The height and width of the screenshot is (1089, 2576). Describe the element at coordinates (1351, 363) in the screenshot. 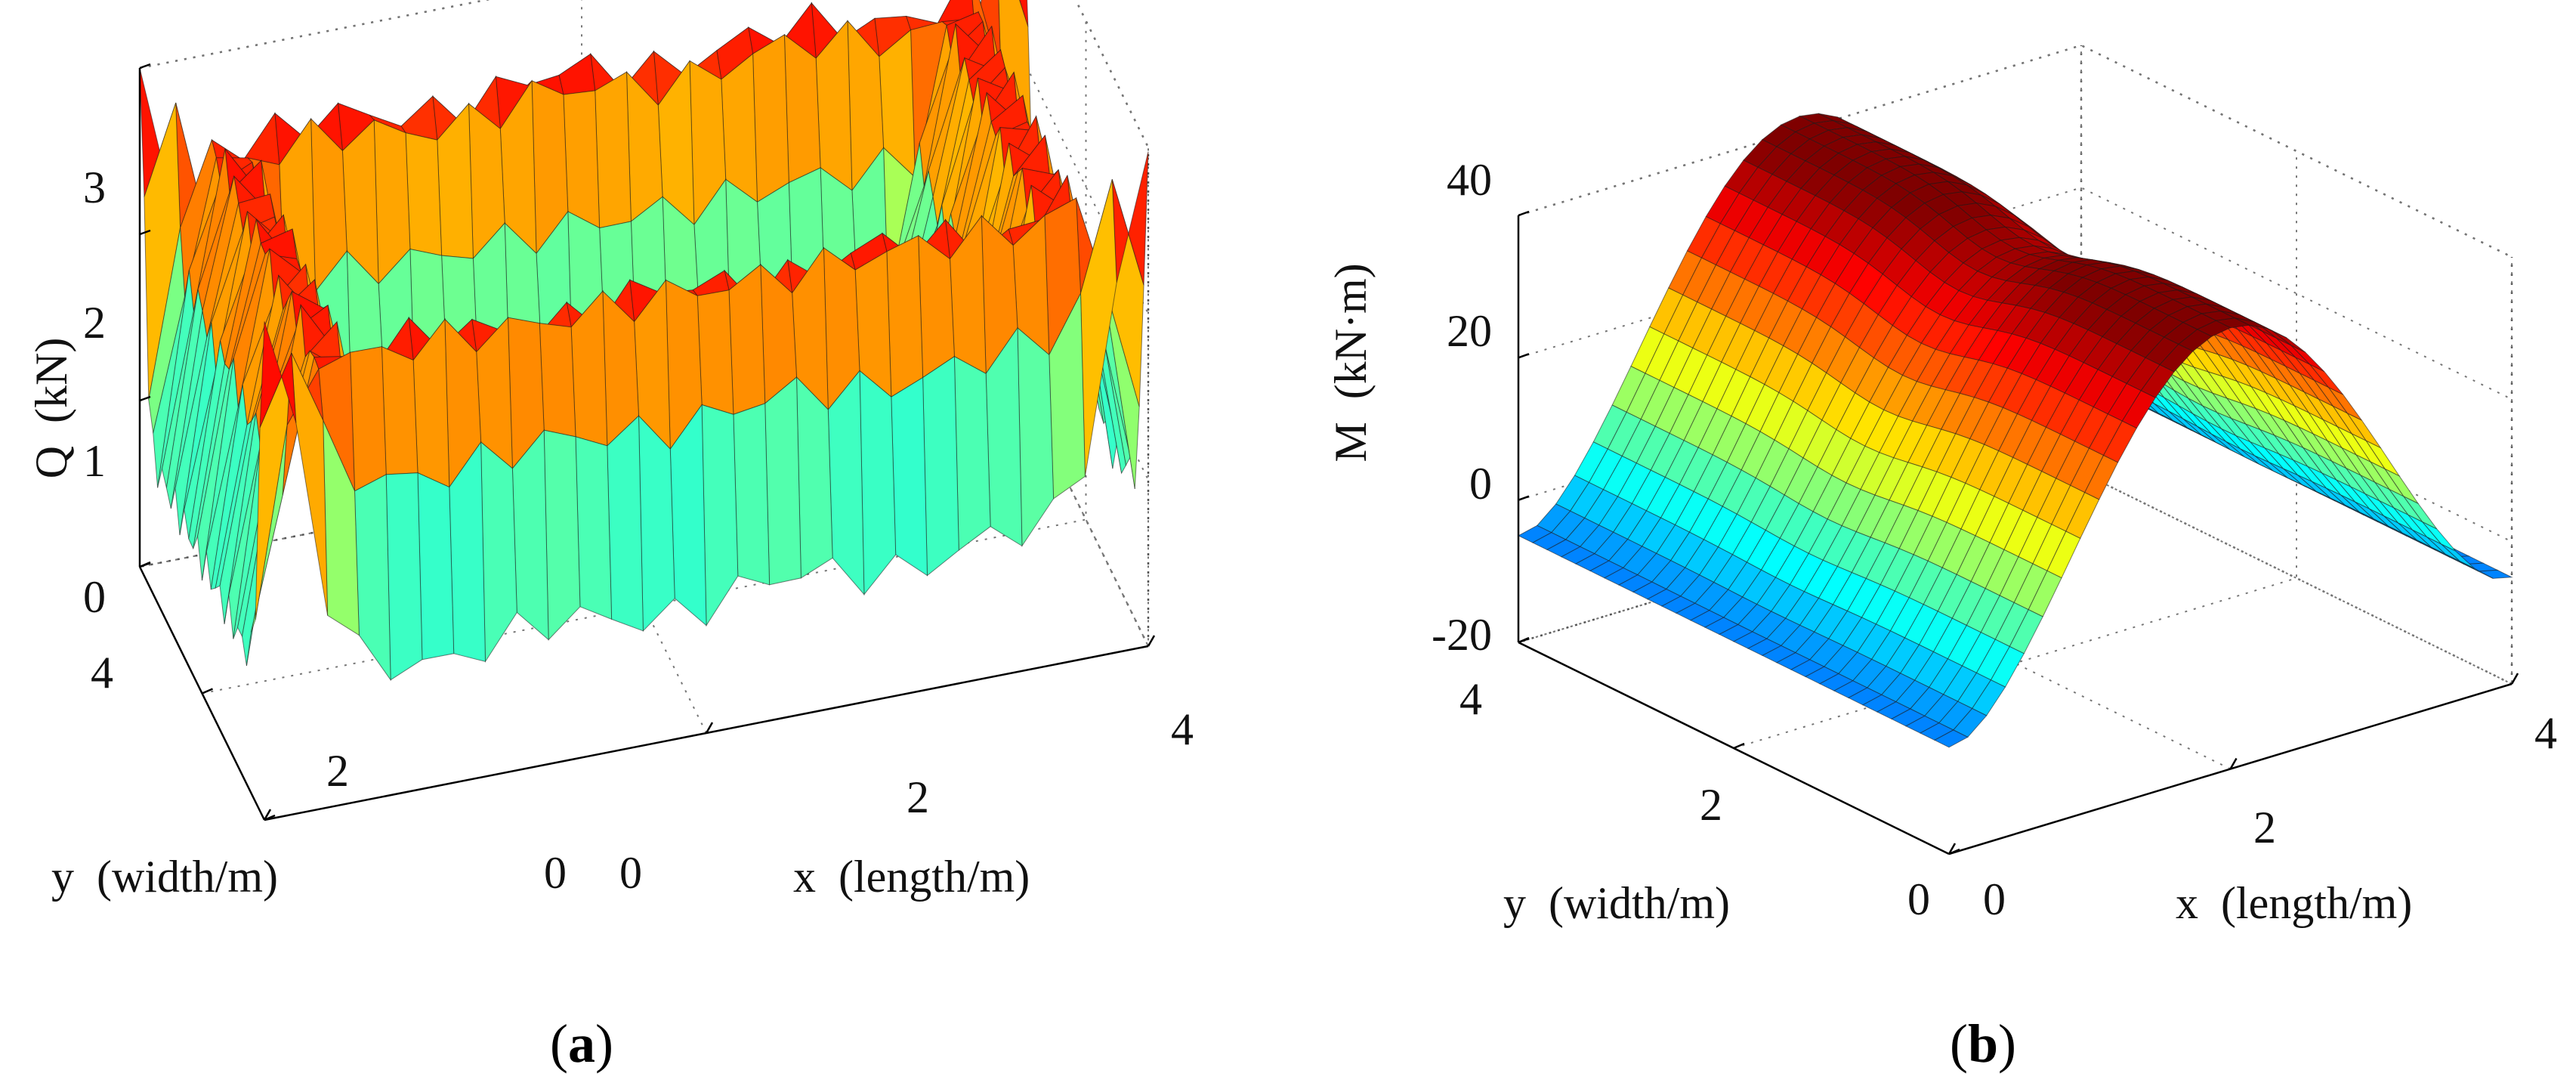

I see `panel-b-z-axis-label: M (kN·m)` at that location.